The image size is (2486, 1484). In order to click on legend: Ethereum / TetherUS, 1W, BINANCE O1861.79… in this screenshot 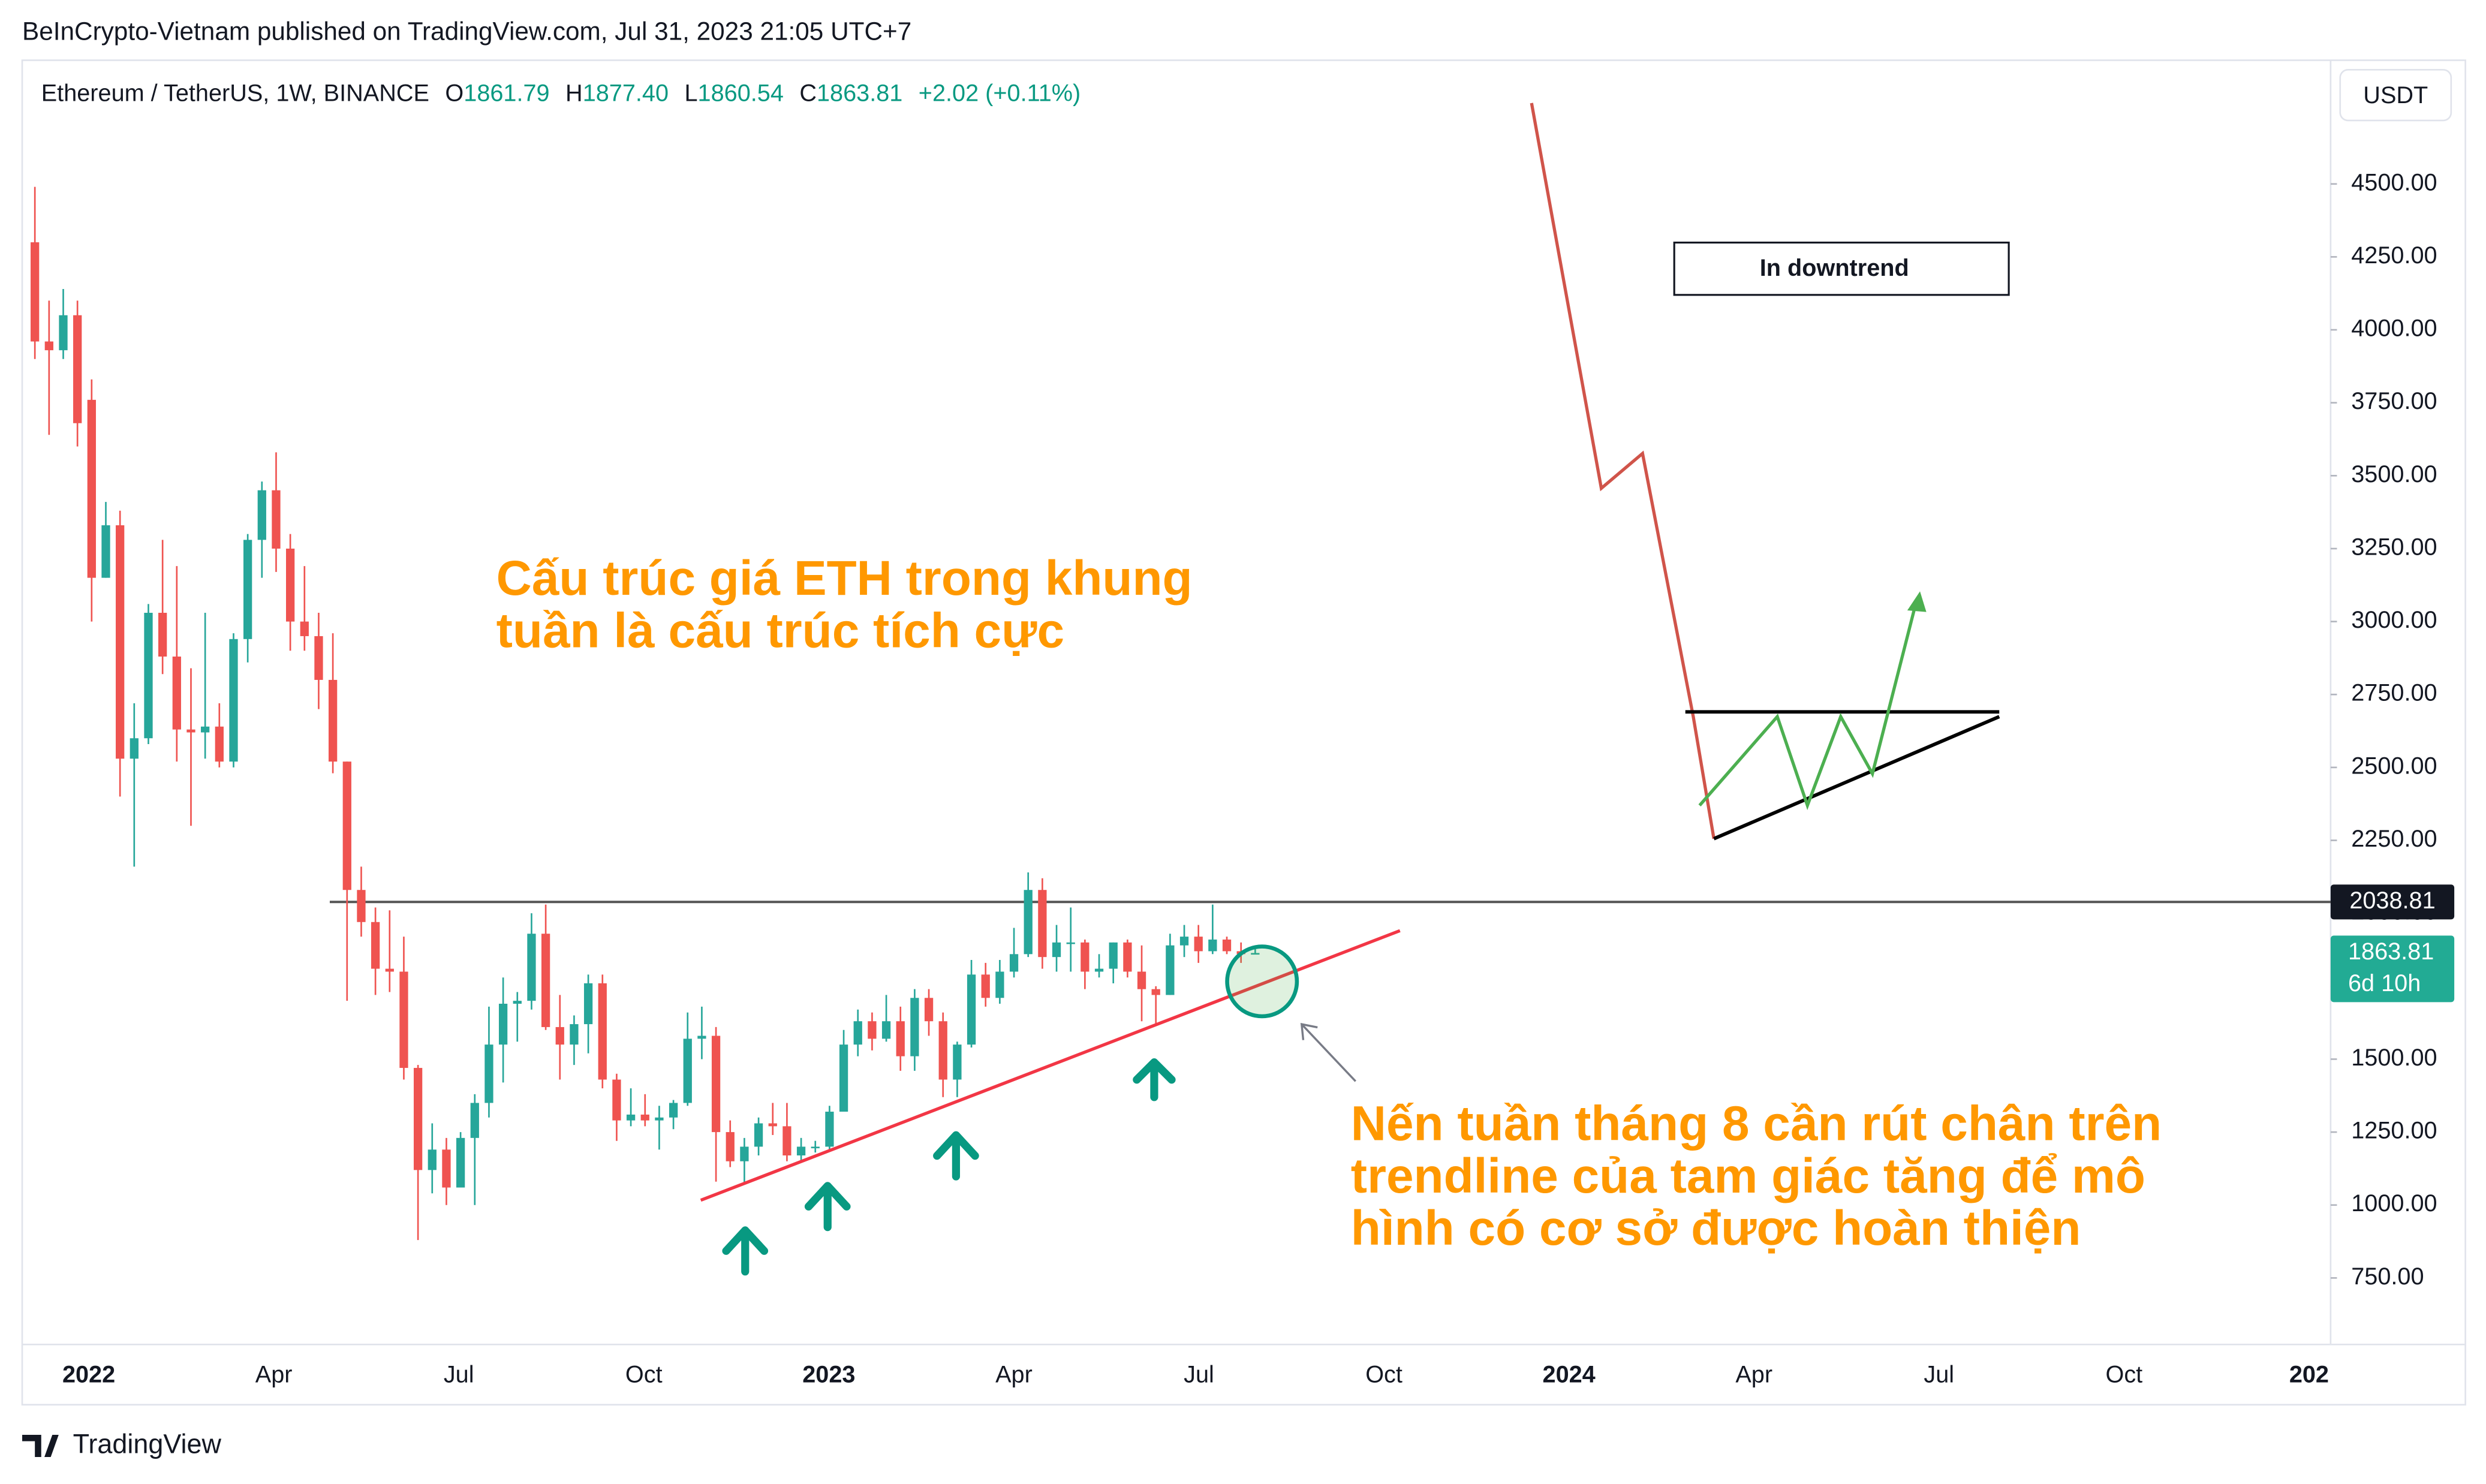, I will do `click(561, 93)`.